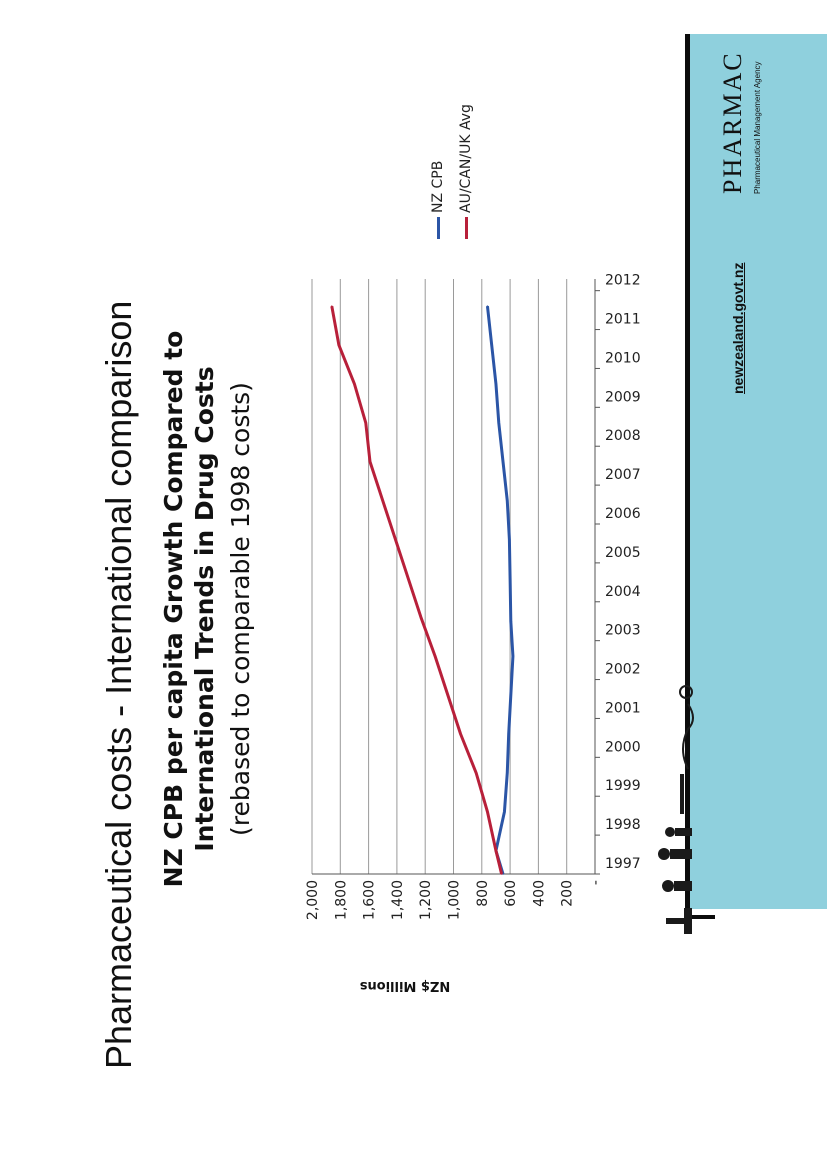 This screenshot has width=828, height=1169. Describe the element at coordinates (738, 328) in the screenshot. I see `footer-url-link: newzealand.govt.nz` at that location.